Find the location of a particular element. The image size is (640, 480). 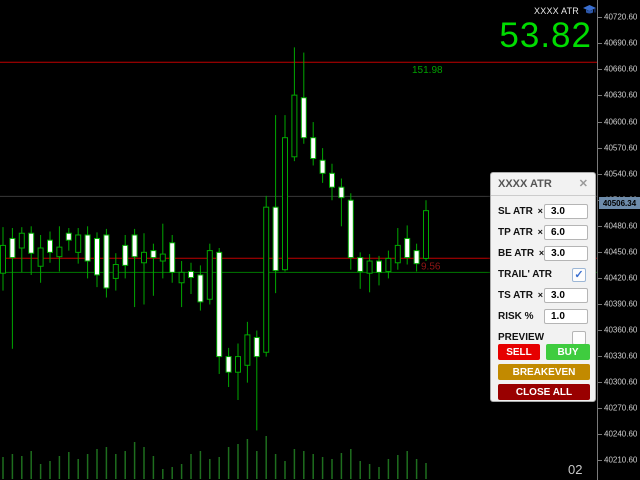

level-line-label: 9.56 is located at coordinates (431, 266).